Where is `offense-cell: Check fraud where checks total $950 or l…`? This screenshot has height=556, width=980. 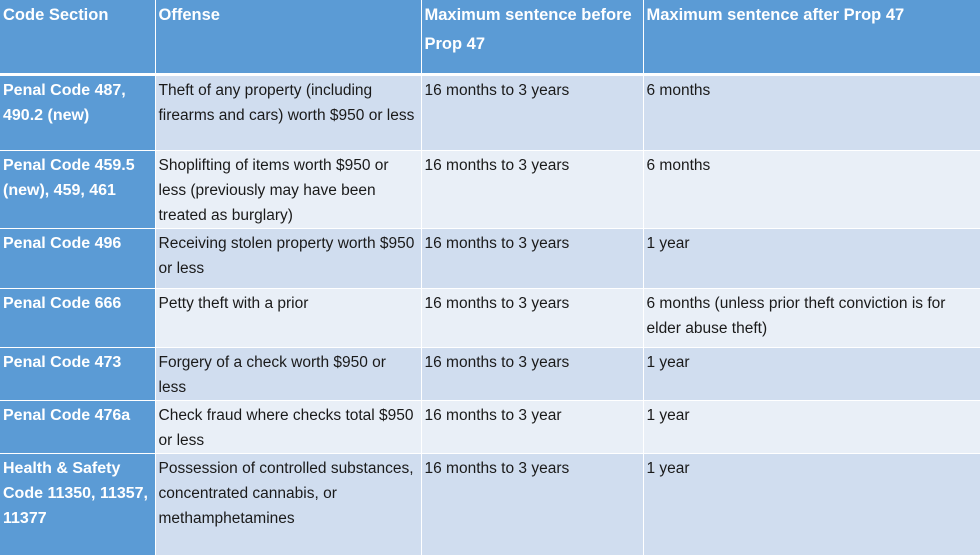
offense-cell: Check fraud where checks total $950 or l… is located at coordinates (288, 427).